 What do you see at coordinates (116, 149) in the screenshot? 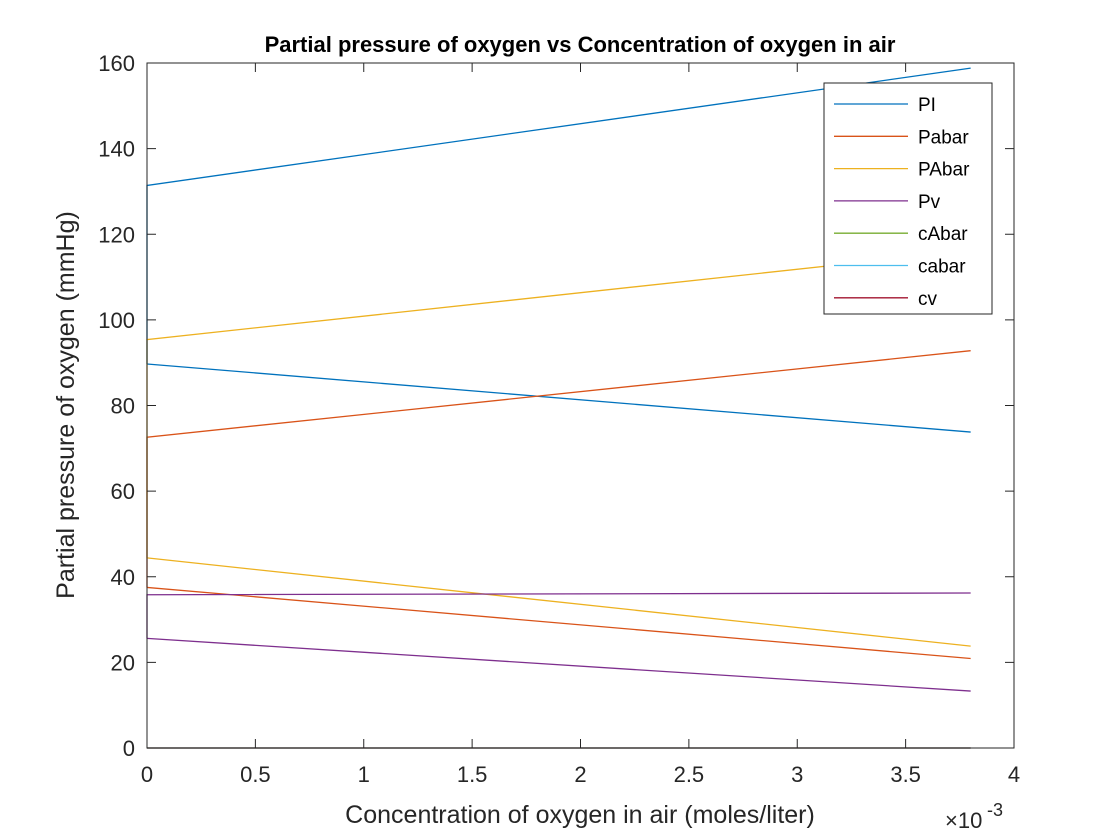
I see `y-tick-label: 140` at bounding box center [116, 149].